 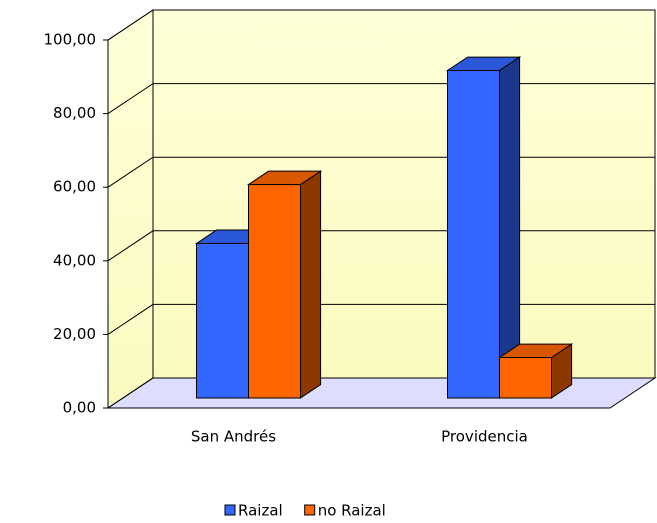 What do you see at coordinates (70, 40) in the screenshot?
I see `y-tick-label: 100,00` at bounding box center [70, 40].